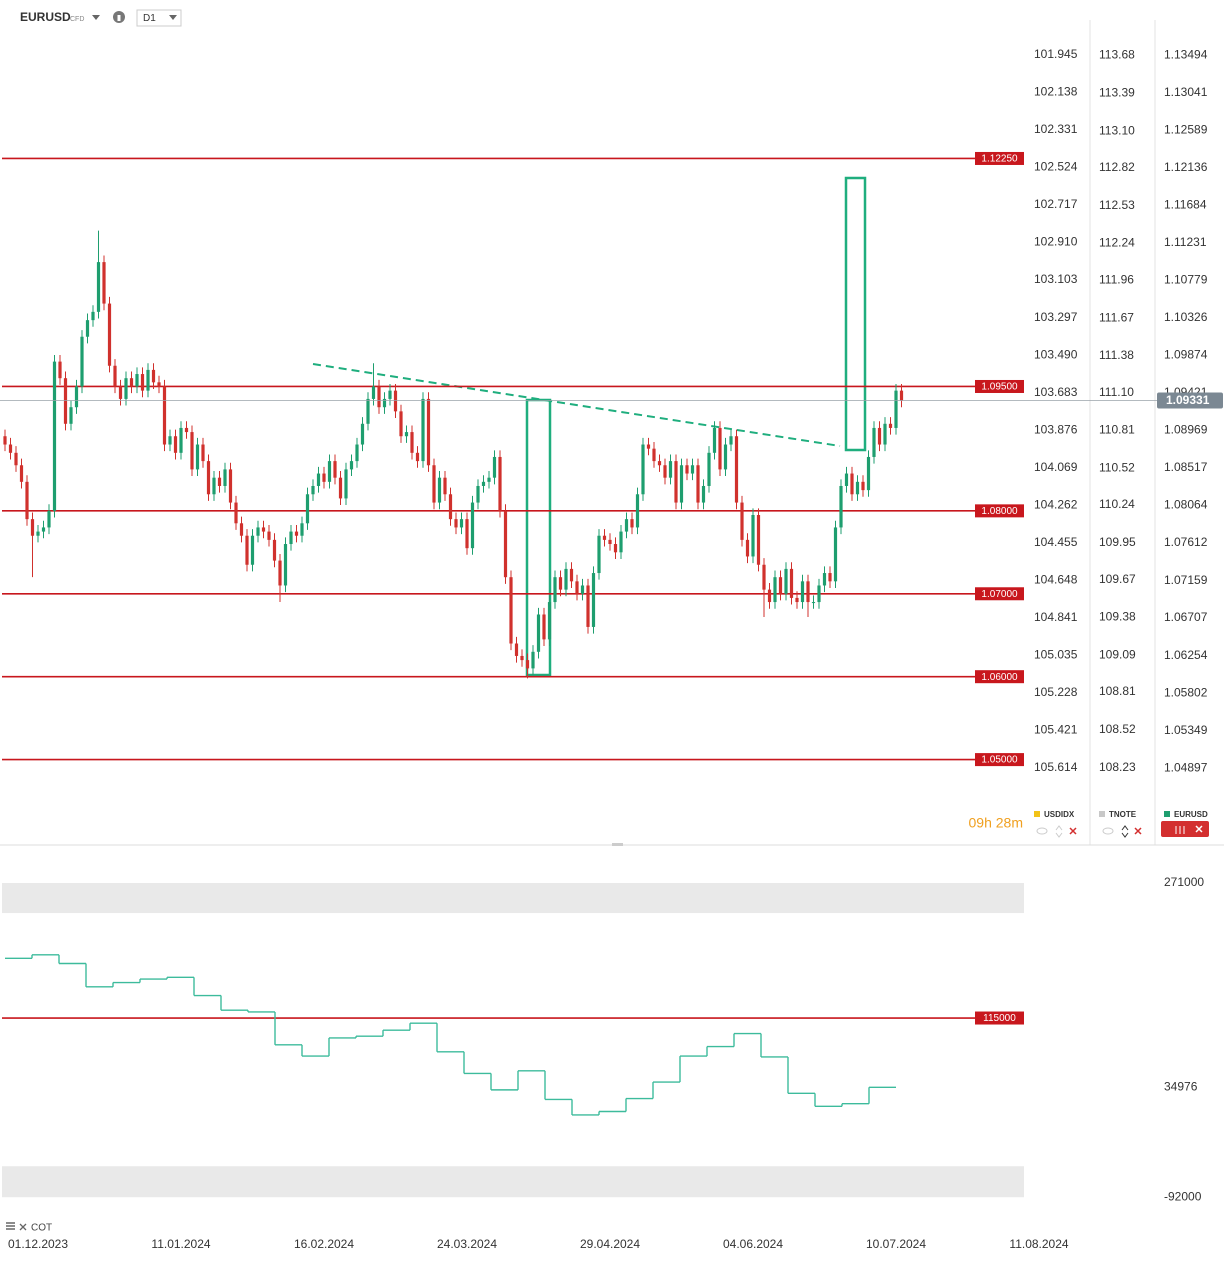 This screenshot has width=1224, height=1261. What do you see at coordinates (1186, 580) in the screenshot?
I see `y-tick-label: 1.07159` at bounding box center [1186, 580].